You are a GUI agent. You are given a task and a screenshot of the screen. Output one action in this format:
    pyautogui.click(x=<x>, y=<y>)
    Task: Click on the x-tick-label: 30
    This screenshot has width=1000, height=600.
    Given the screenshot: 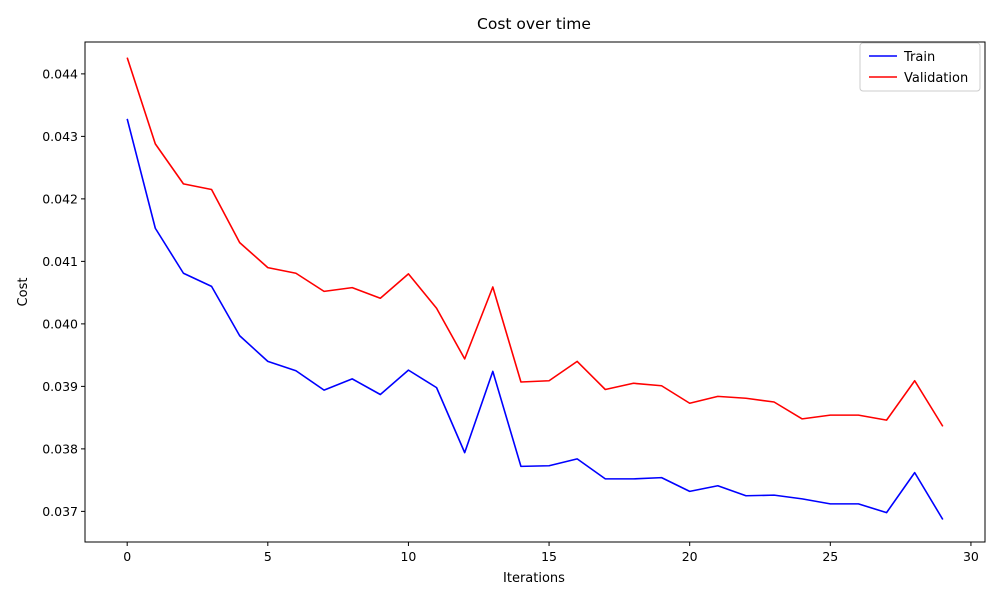 What is the action you would take?
    pyautogui.click(x=971, y=556)
    